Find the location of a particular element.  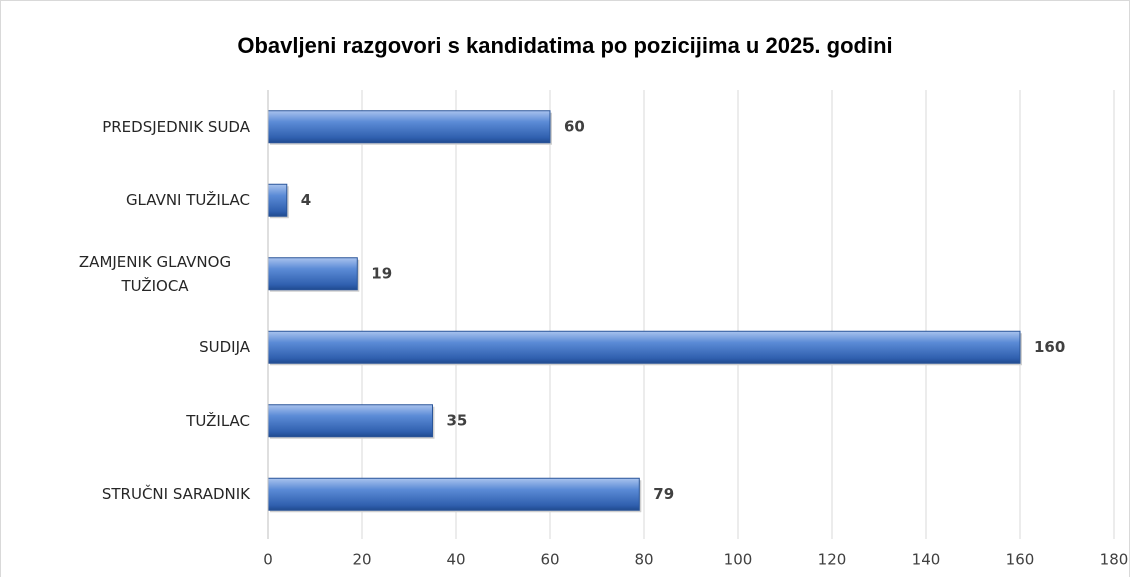

y-tick-label-box: GLAVNI TUŽILAC is located at coordinates (188, 200).